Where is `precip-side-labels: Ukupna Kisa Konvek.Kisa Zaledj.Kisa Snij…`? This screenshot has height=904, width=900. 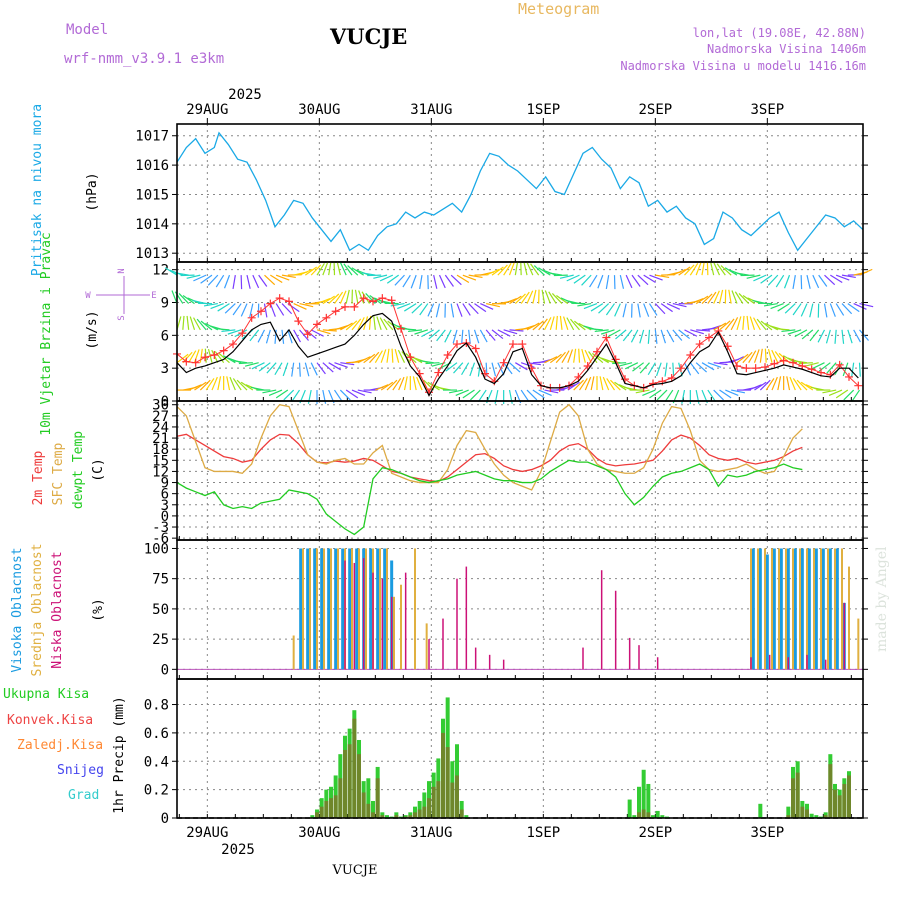 precip-side-labels: Ukupna Kisa Konvek.Kisa Zaledj.Kisa Snij… is located at coordinates (65, 750).